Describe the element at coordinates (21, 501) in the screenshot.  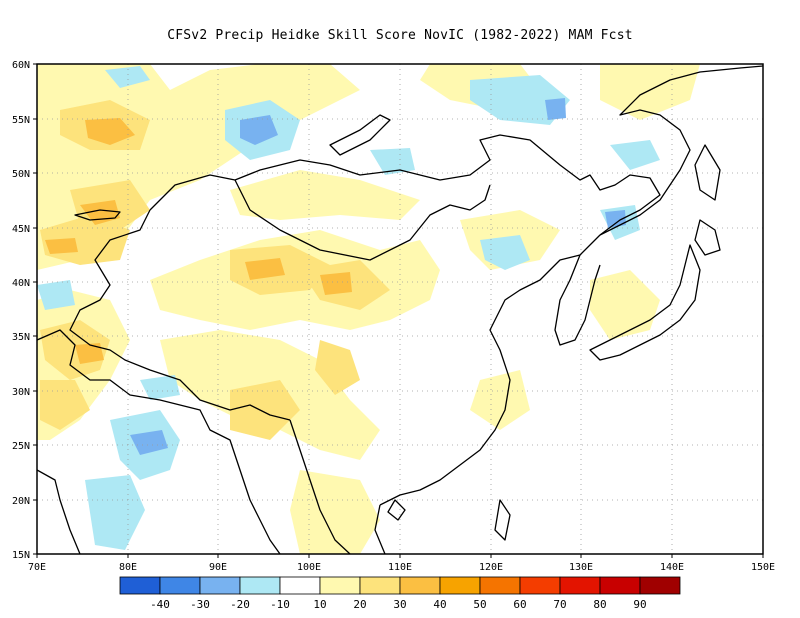
I see `lat-label: 20N` at that location.